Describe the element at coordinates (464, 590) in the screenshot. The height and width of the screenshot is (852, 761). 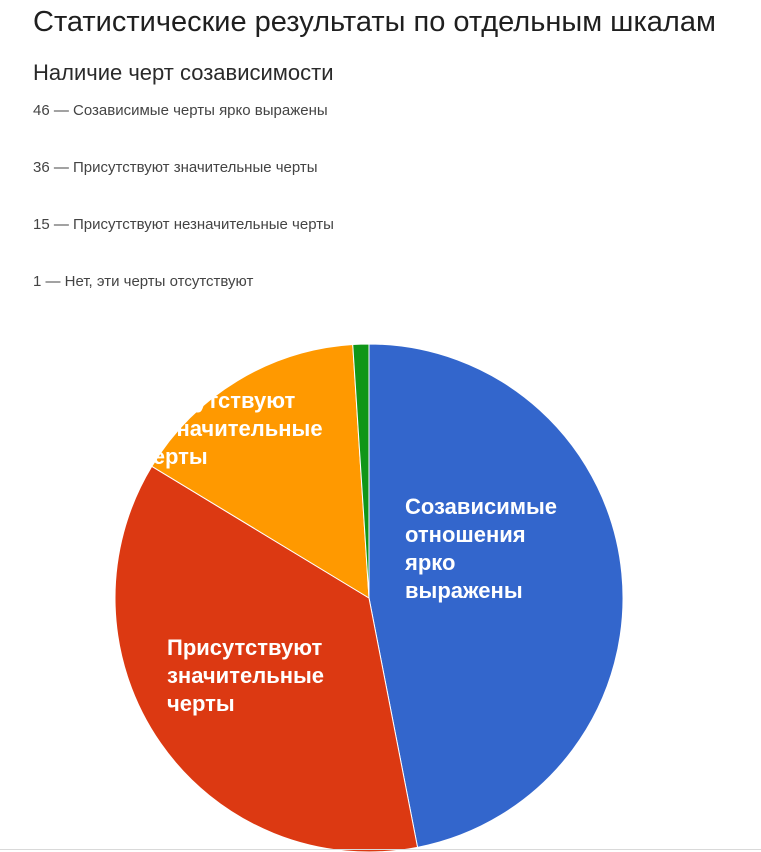
I see `slice-label-line: выражены` at that location.